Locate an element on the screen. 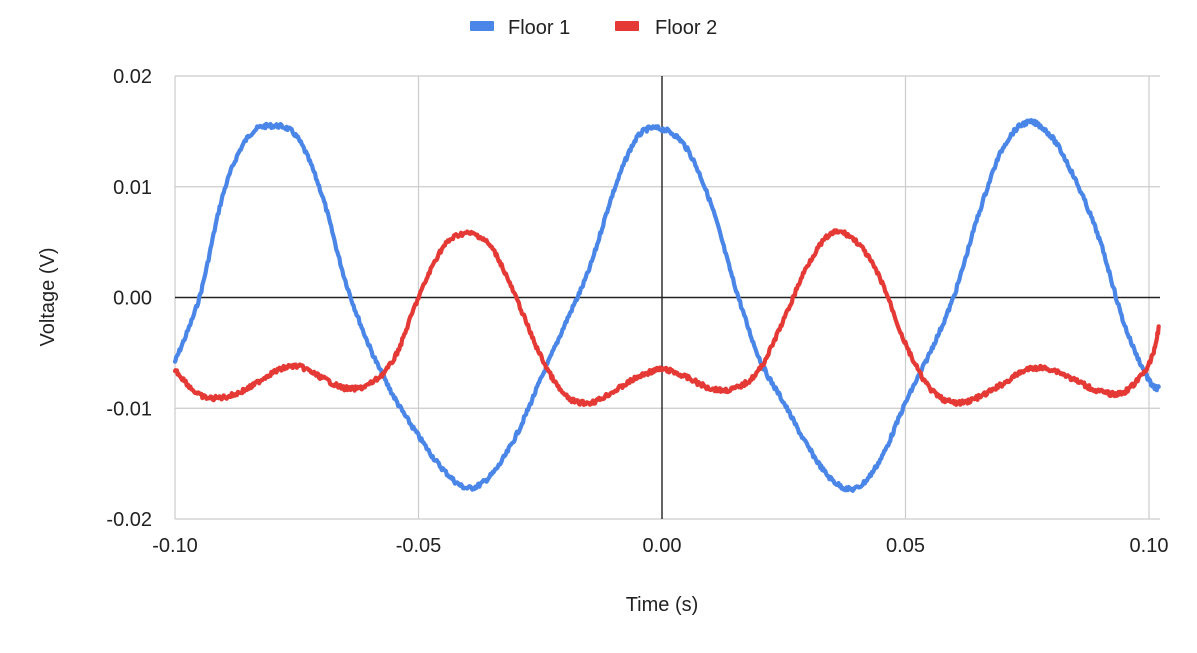 The width and height of the screenshot is (1197, 653). y-tick-label: -0.01 is located at coordinates (129, 409).